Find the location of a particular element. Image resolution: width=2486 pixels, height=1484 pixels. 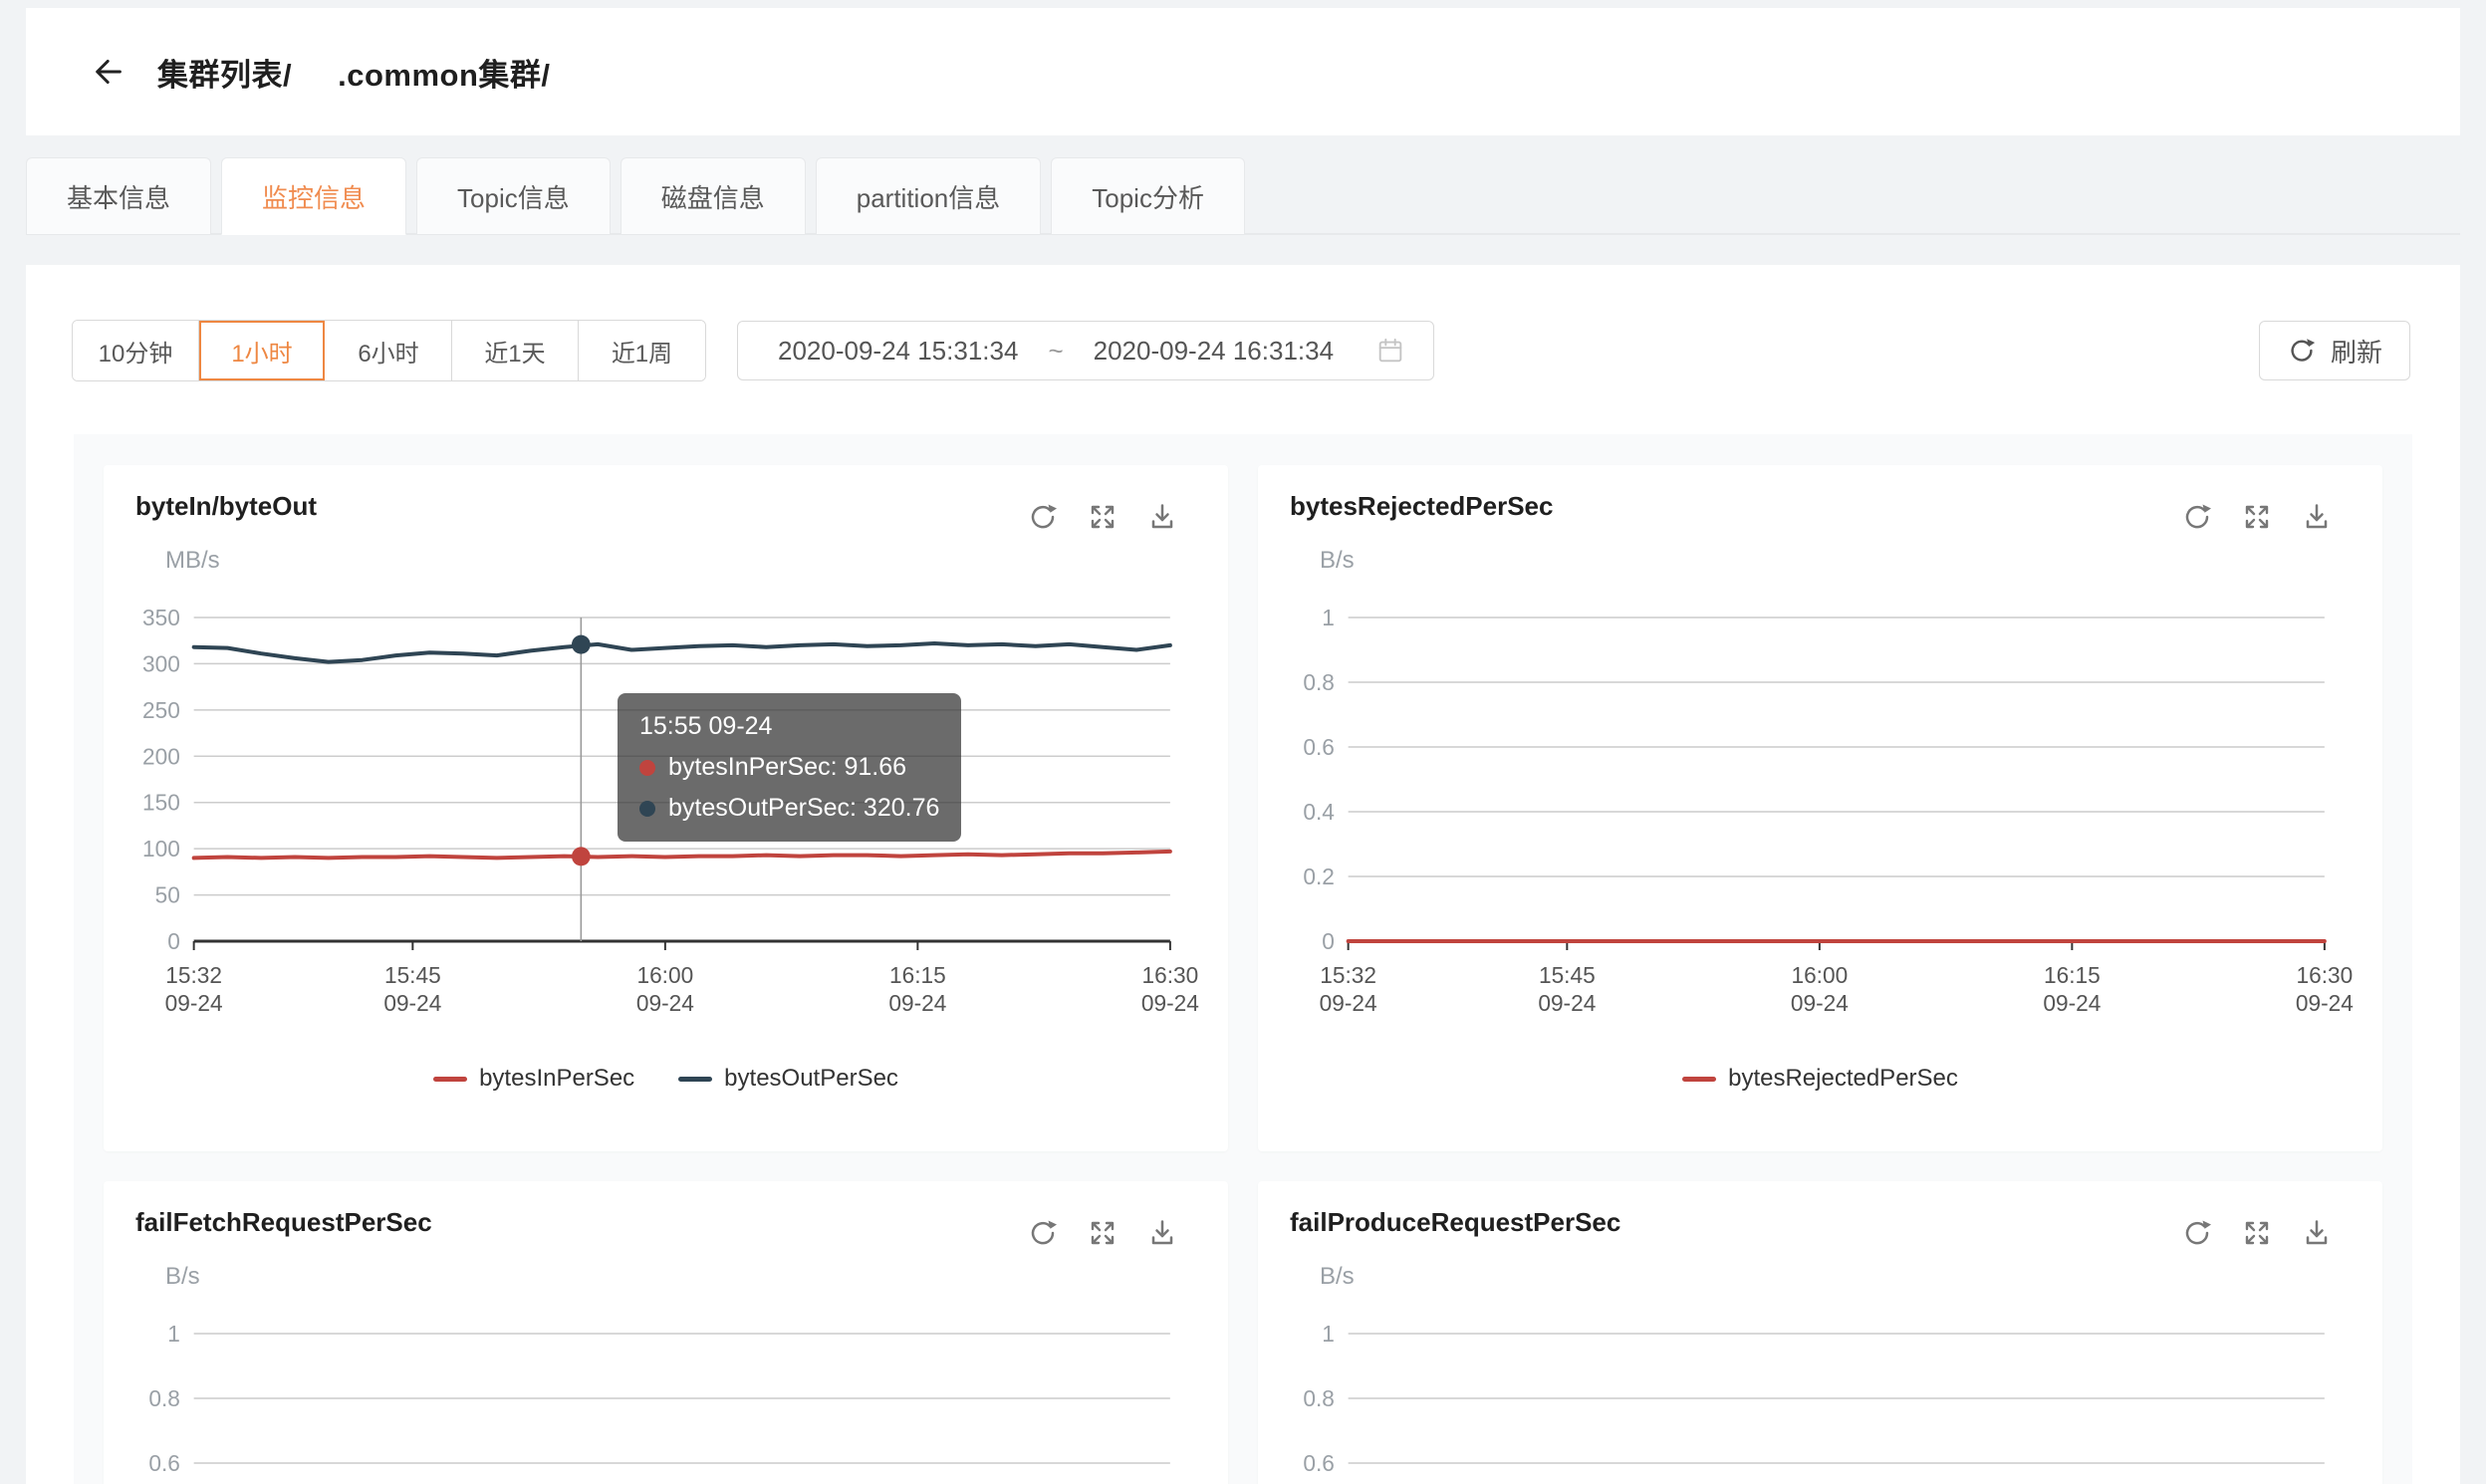

range-button-1h: 1小时 is located at coordinates (262, 350).